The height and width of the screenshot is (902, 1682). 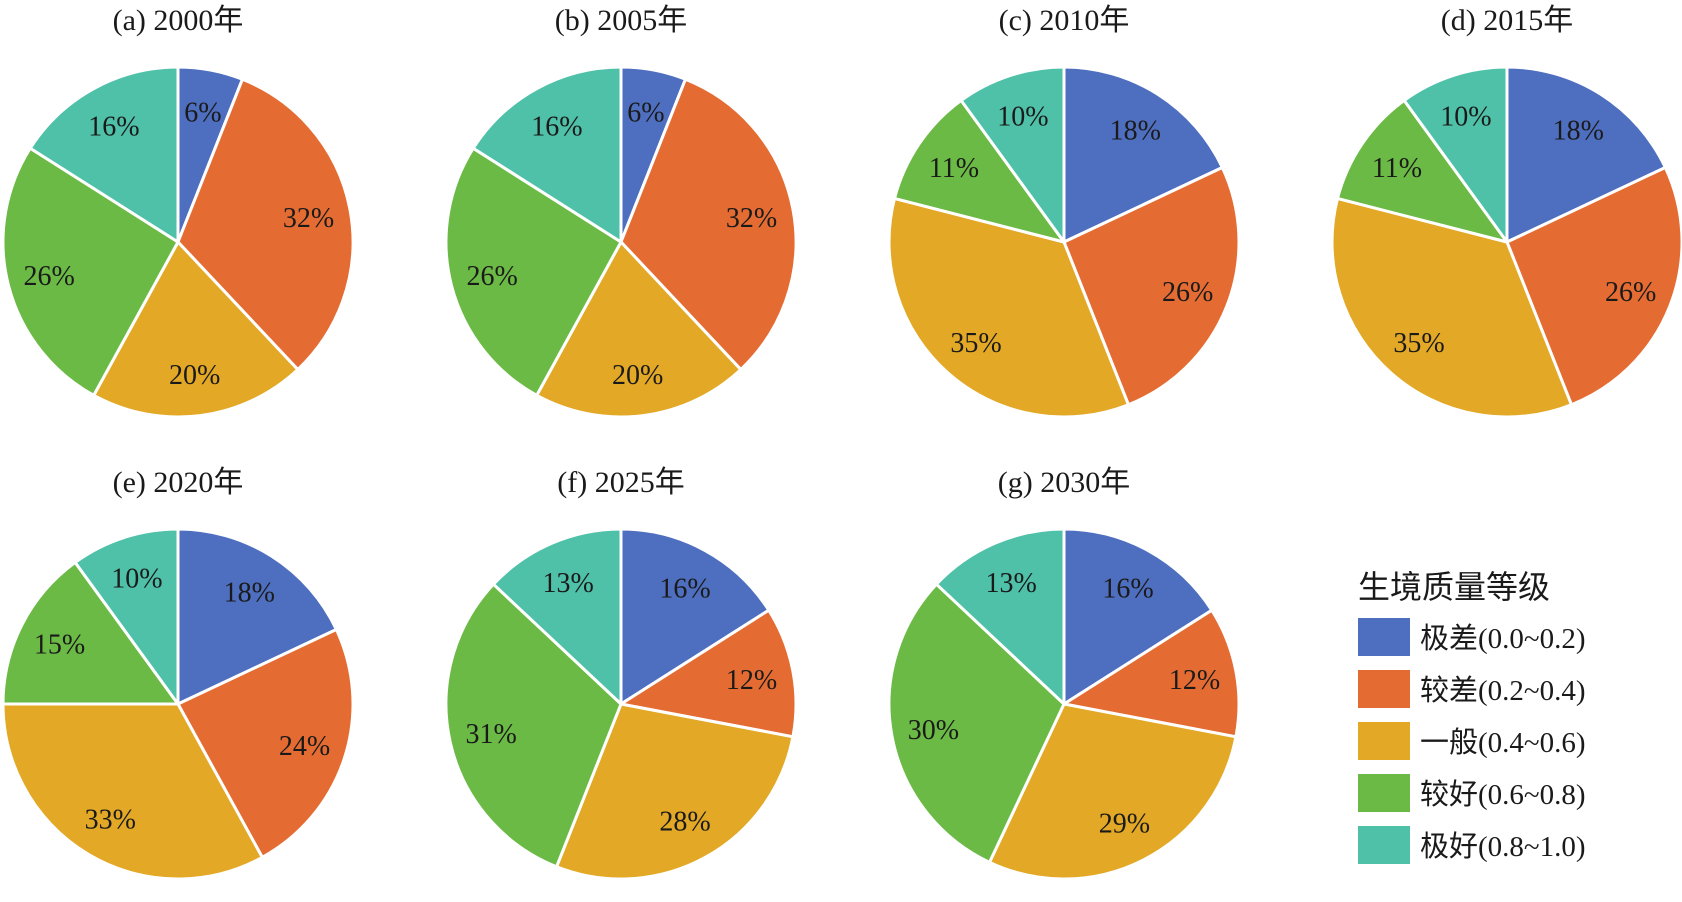 I want to click on pie-chart-7: (g) 2030年 16% 12% 29% 30% 13%, so click(x=1064, y=673).